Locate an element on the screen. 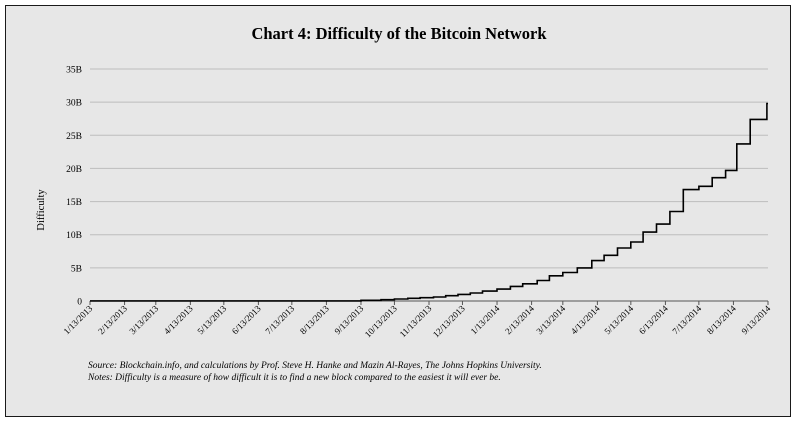 The image size is (800, 426). x-tick-label: 8/13/2014 is located at coordinates (721, 319).